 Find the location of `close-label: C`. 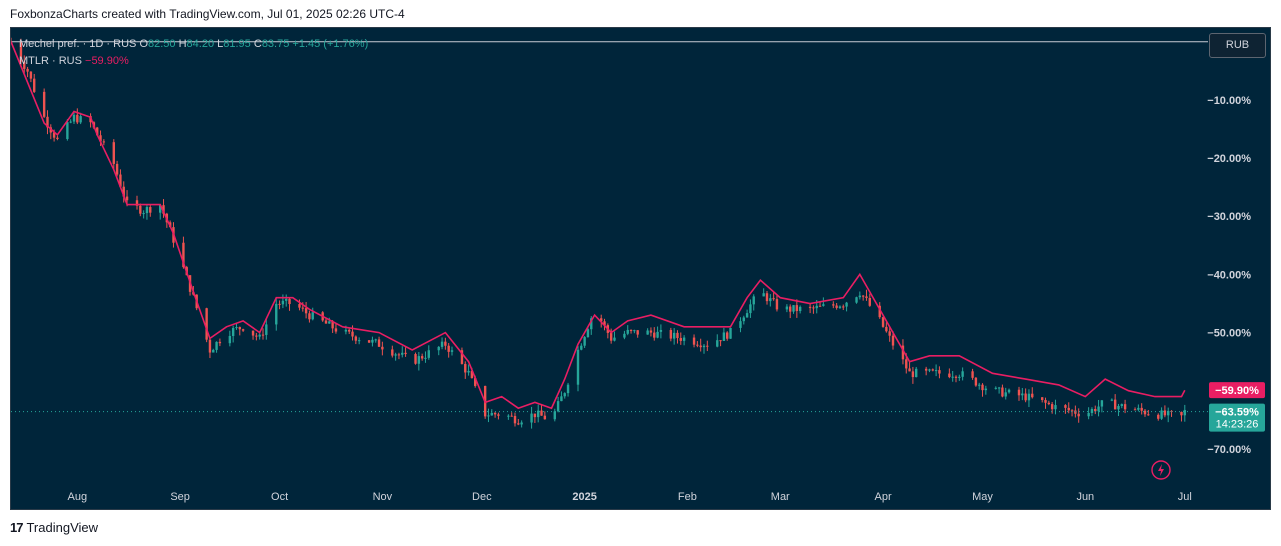

close-label: C is located at coordinates (257, 44).